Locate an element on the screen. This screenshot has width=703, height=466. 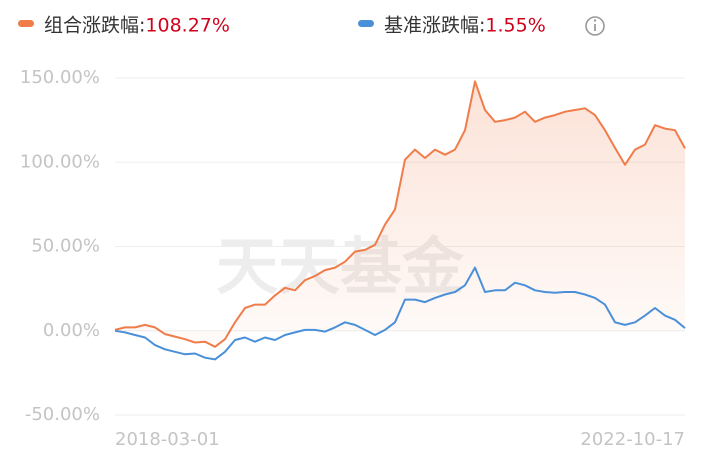
y-tick-label: 0.00% is located at coordinates (71, 330).